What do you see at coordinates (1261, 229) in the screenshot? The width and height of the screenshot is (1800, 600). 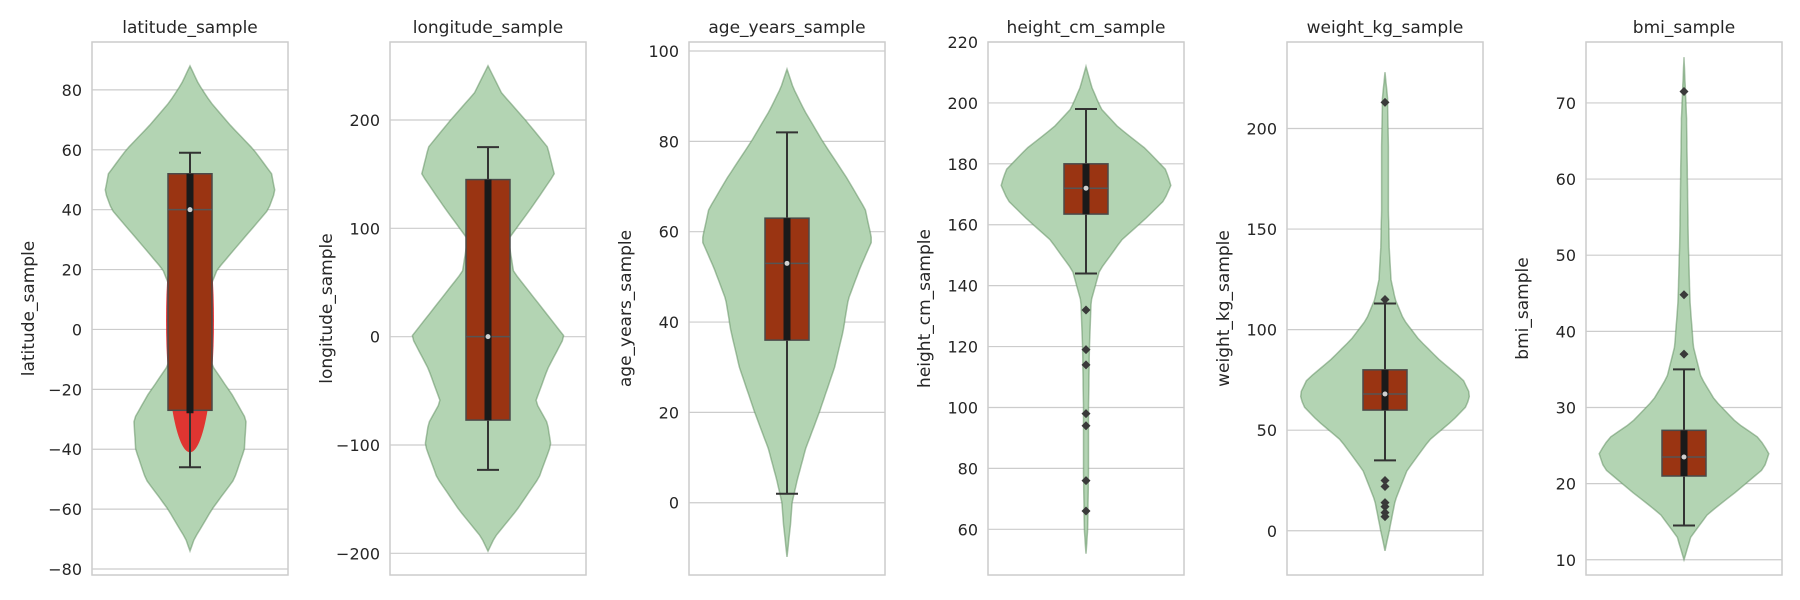 I see `y-tick-label: 150` at bounding box center [1261, 229].